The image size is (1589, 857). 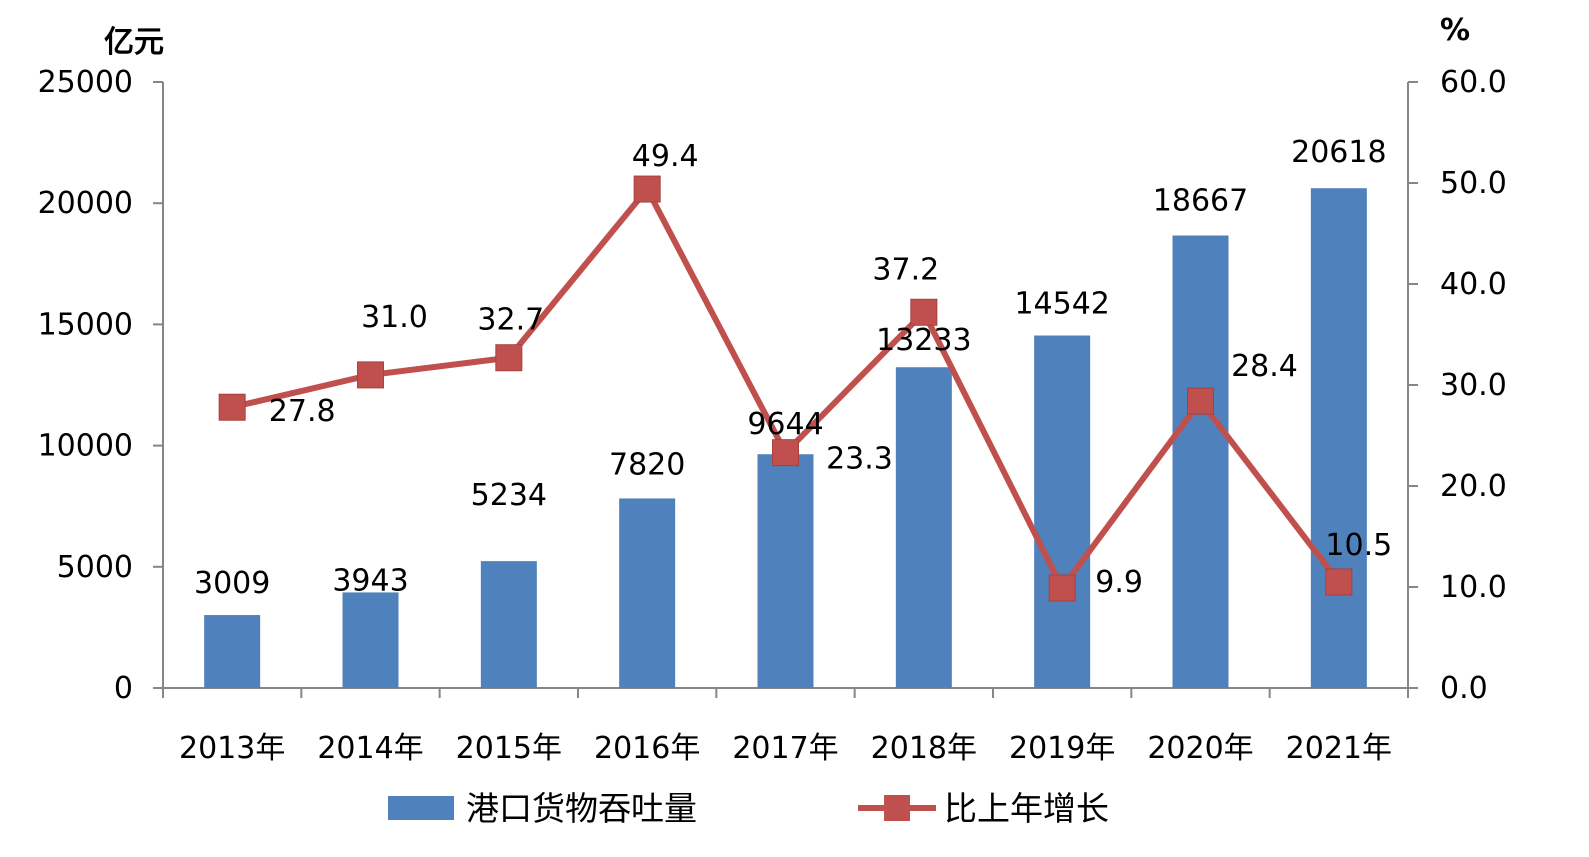 I want to click on x-tick-label: 2013年, so click(x=232, y=748).